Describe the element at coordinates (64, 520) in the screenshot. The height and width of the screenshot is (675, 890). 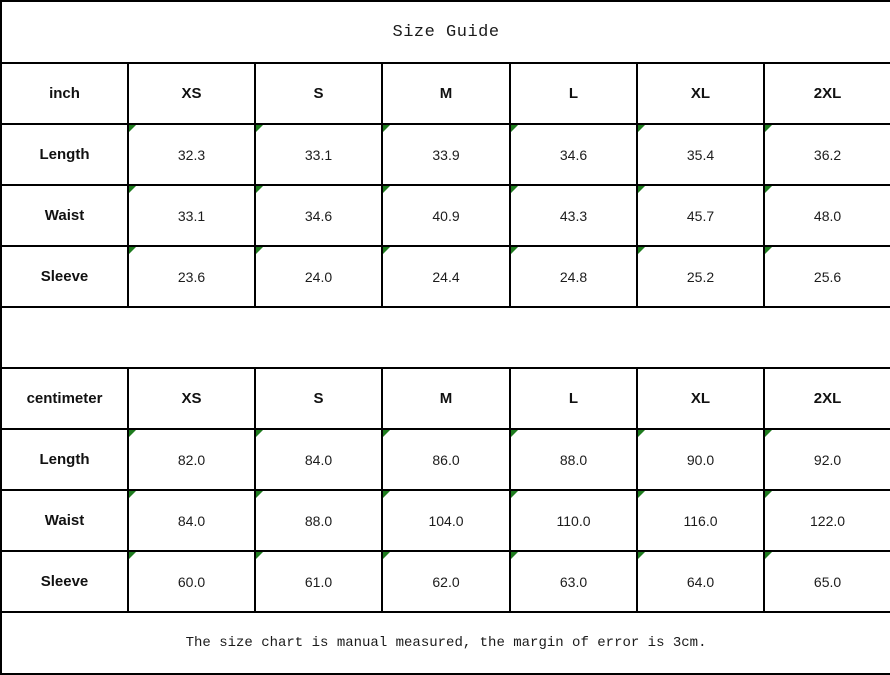
I see `row-label-waist: Waist` at that location.